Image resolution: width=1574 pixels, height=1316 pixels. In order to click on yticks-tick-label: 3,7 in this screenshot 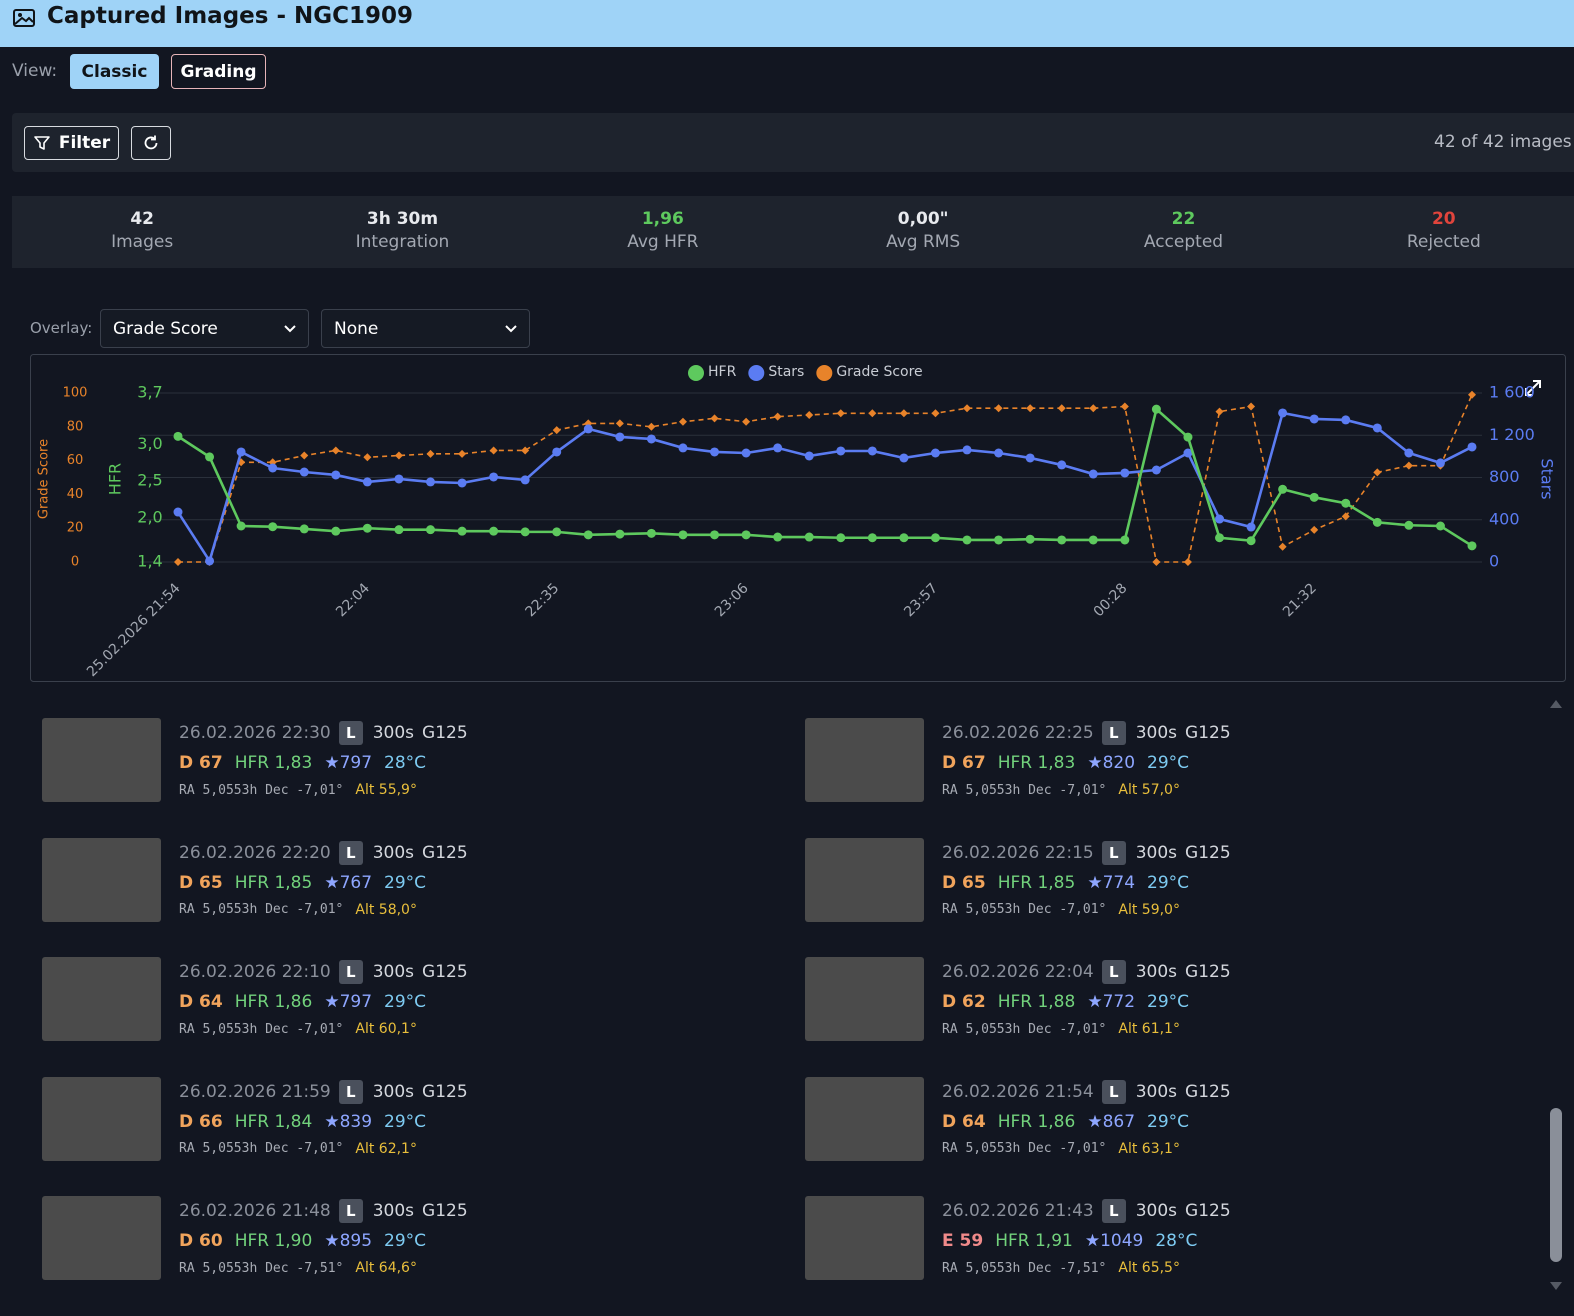, I will do `click(149, 392)`.